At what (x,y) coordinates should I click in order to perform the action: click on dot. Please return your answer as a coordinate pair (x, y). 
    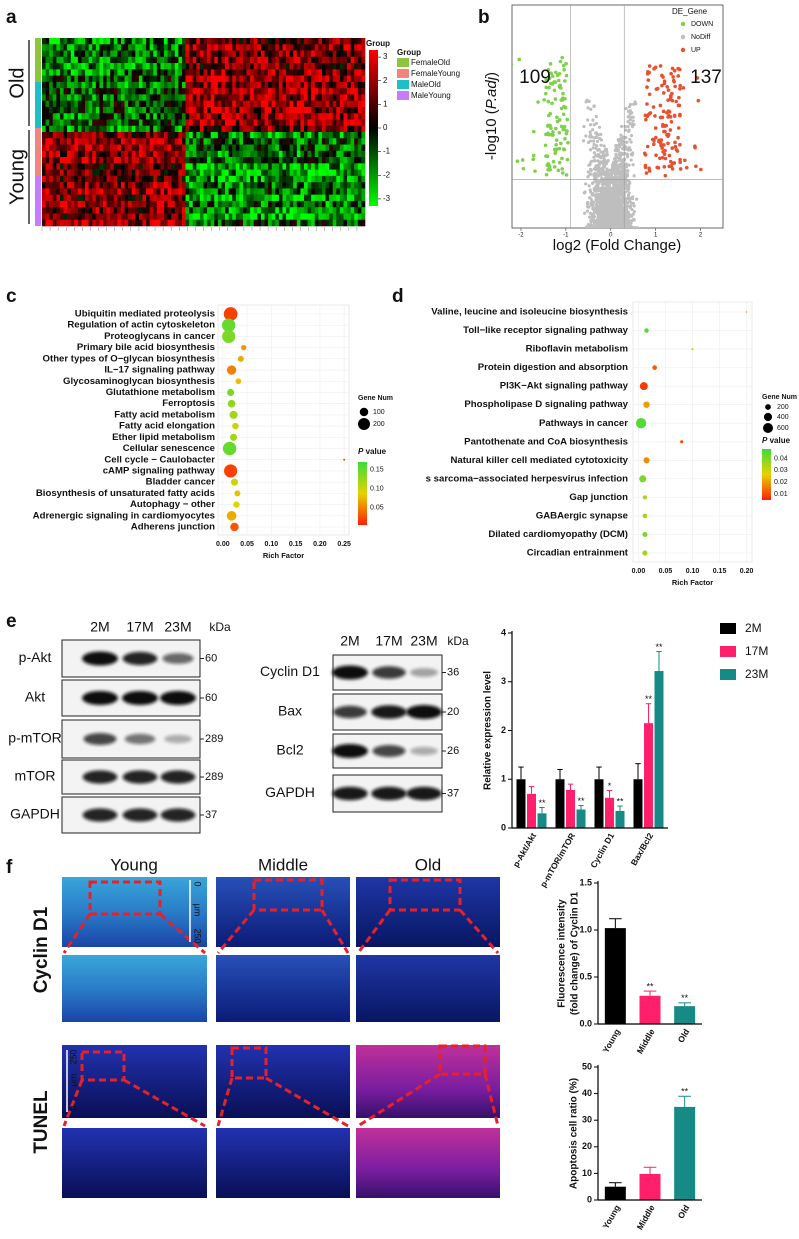
    Looking at the image, I should click on (234, 527).